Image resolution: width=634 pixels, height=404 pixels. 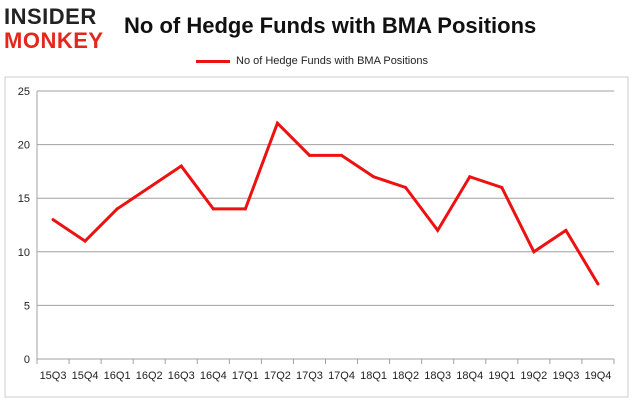 I want to click on x-tick-label: 16Q2, so click(x=149, y=376).